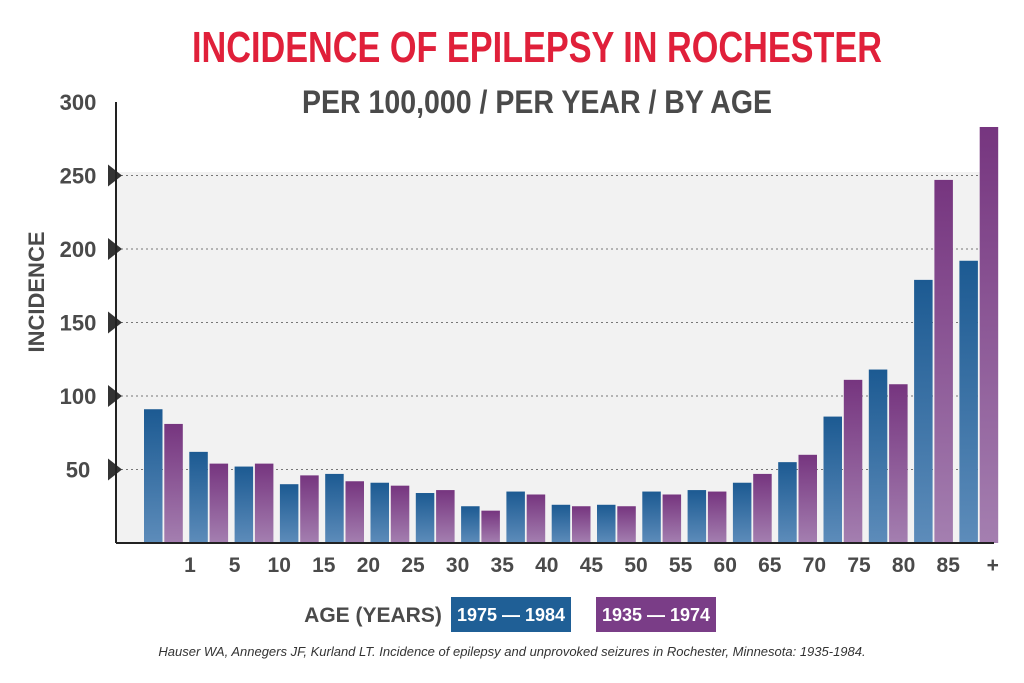 This screenshot has width=1024, height=683. Describe the element at coordinates (814, 565) in the screenshot. I see `x-tick-label: 70` at that location.